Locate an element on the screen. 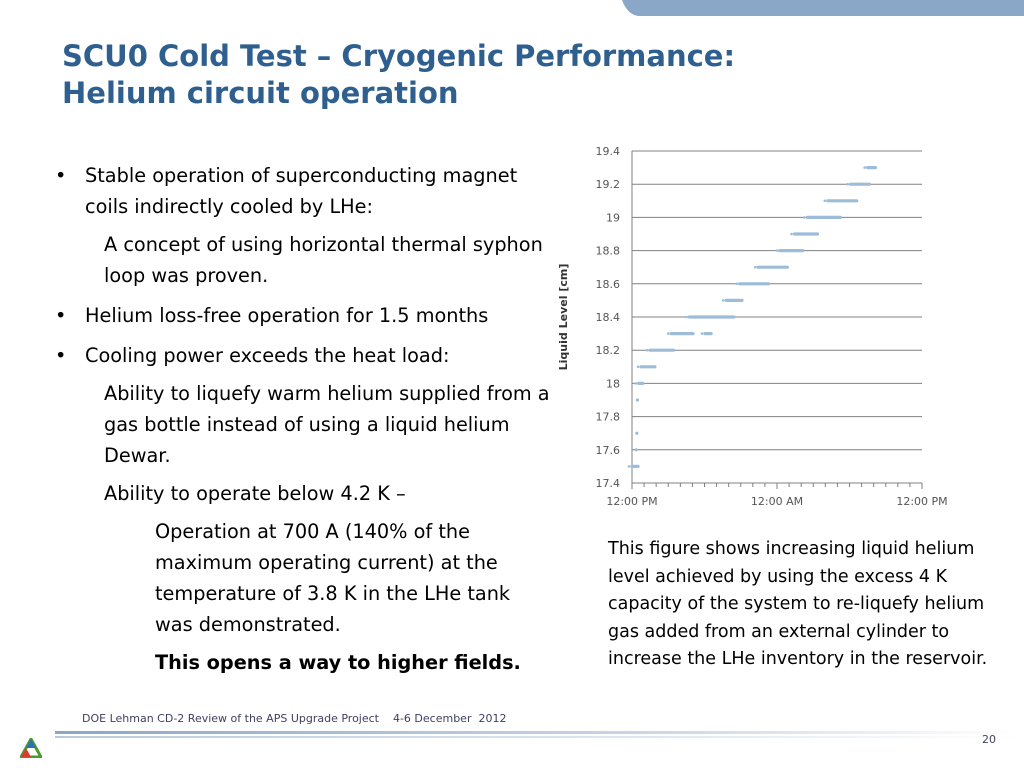  y-tick-label: 17.8 is located at coordinates (608, 417).